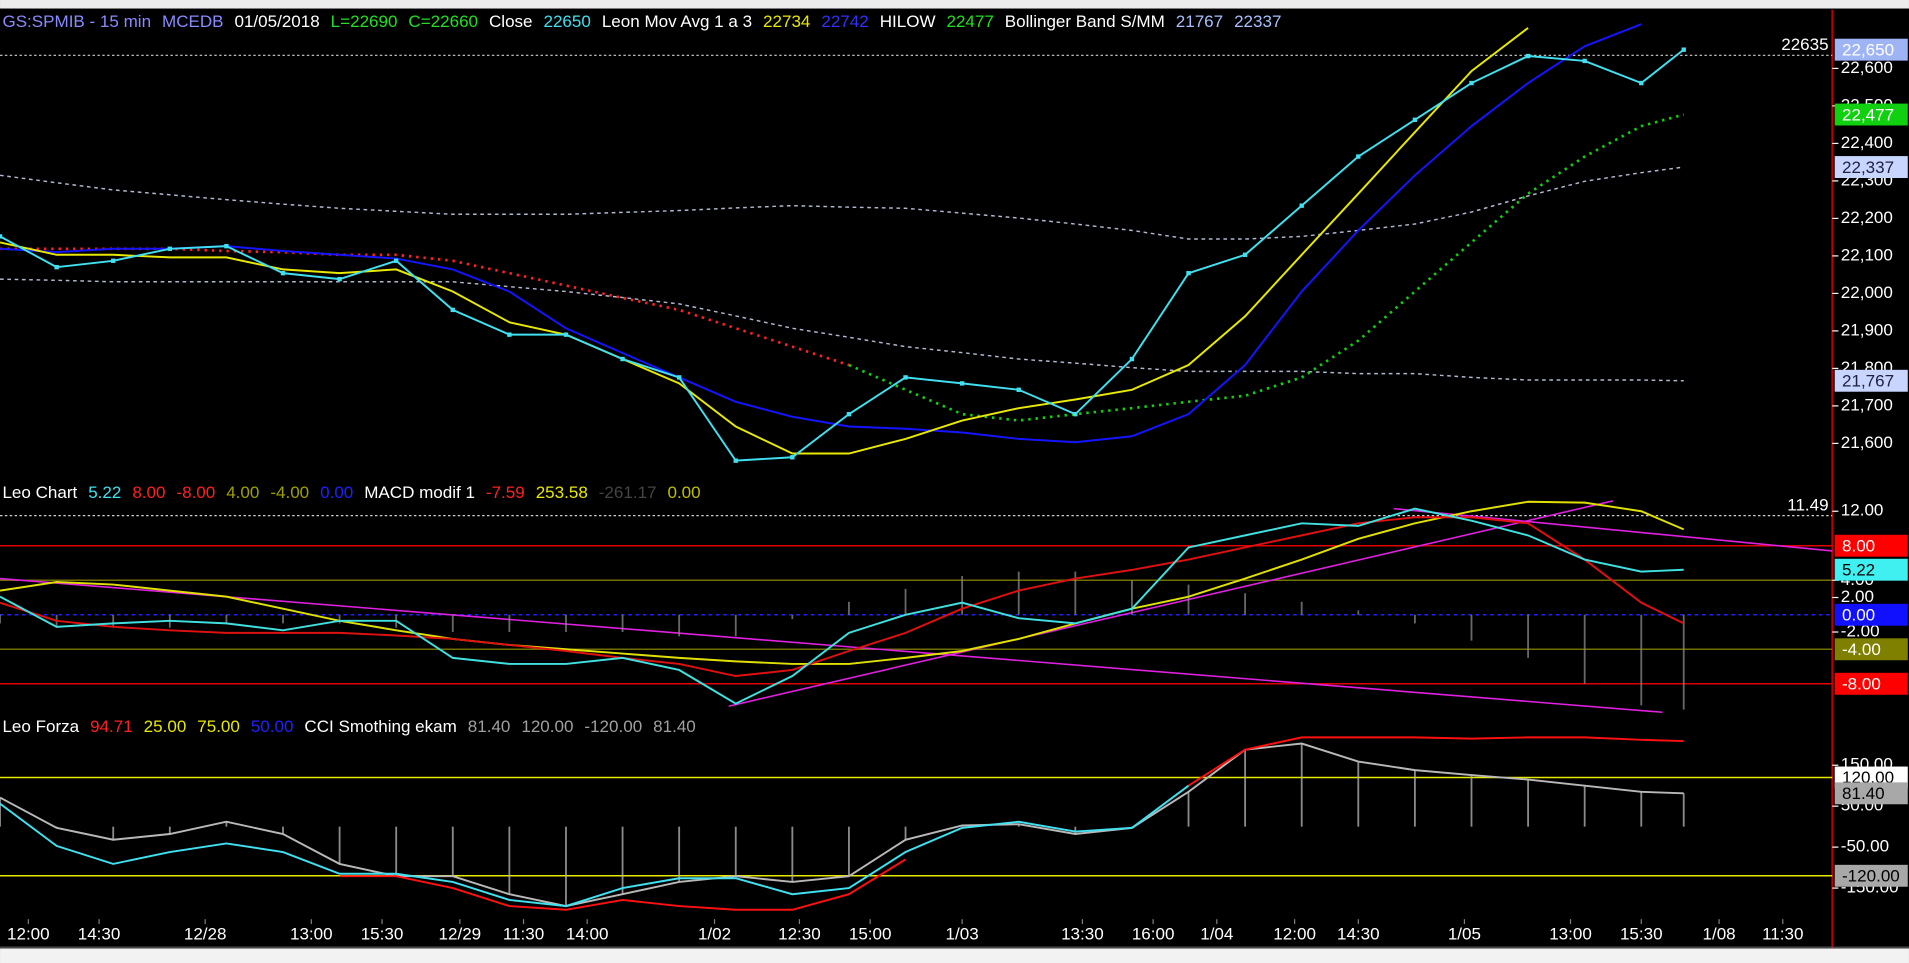  Describe the element at coordinates (799, 933) in the screenshot. I see `x-tick-label: 12:30` at that location.